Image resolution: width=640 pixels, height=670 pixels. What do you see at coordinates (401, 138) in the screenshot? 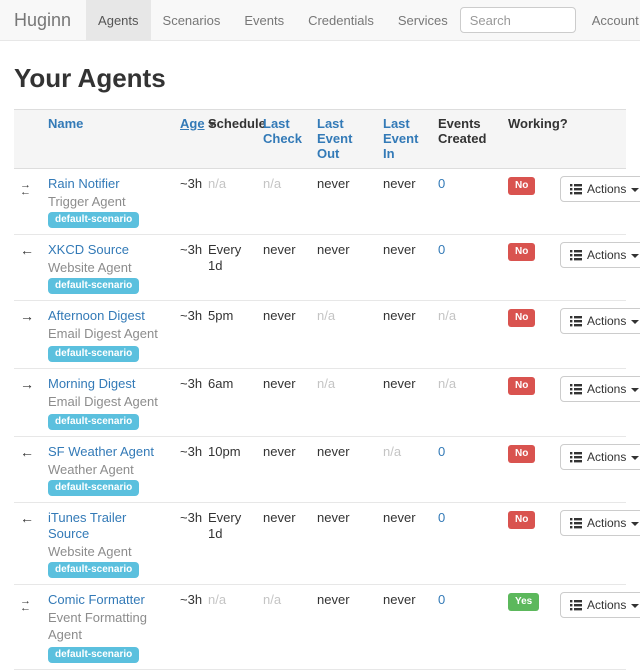
I see `sort-by-last-event-in-link: Last Event In` at bounding box center [401, 138].